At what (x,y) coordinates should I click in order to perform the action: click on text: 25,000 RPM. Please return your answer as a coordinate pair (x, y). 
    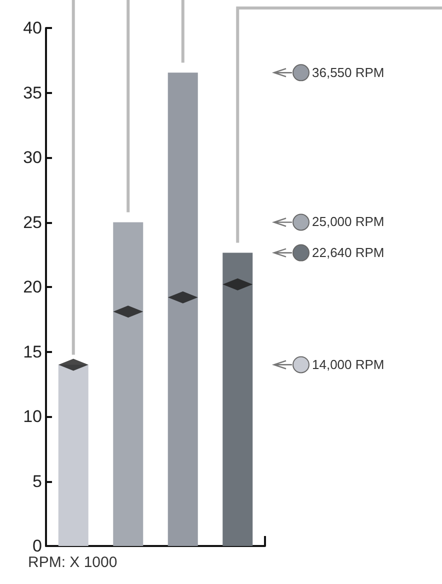
    Looking at the image, I should click on (348, 222).